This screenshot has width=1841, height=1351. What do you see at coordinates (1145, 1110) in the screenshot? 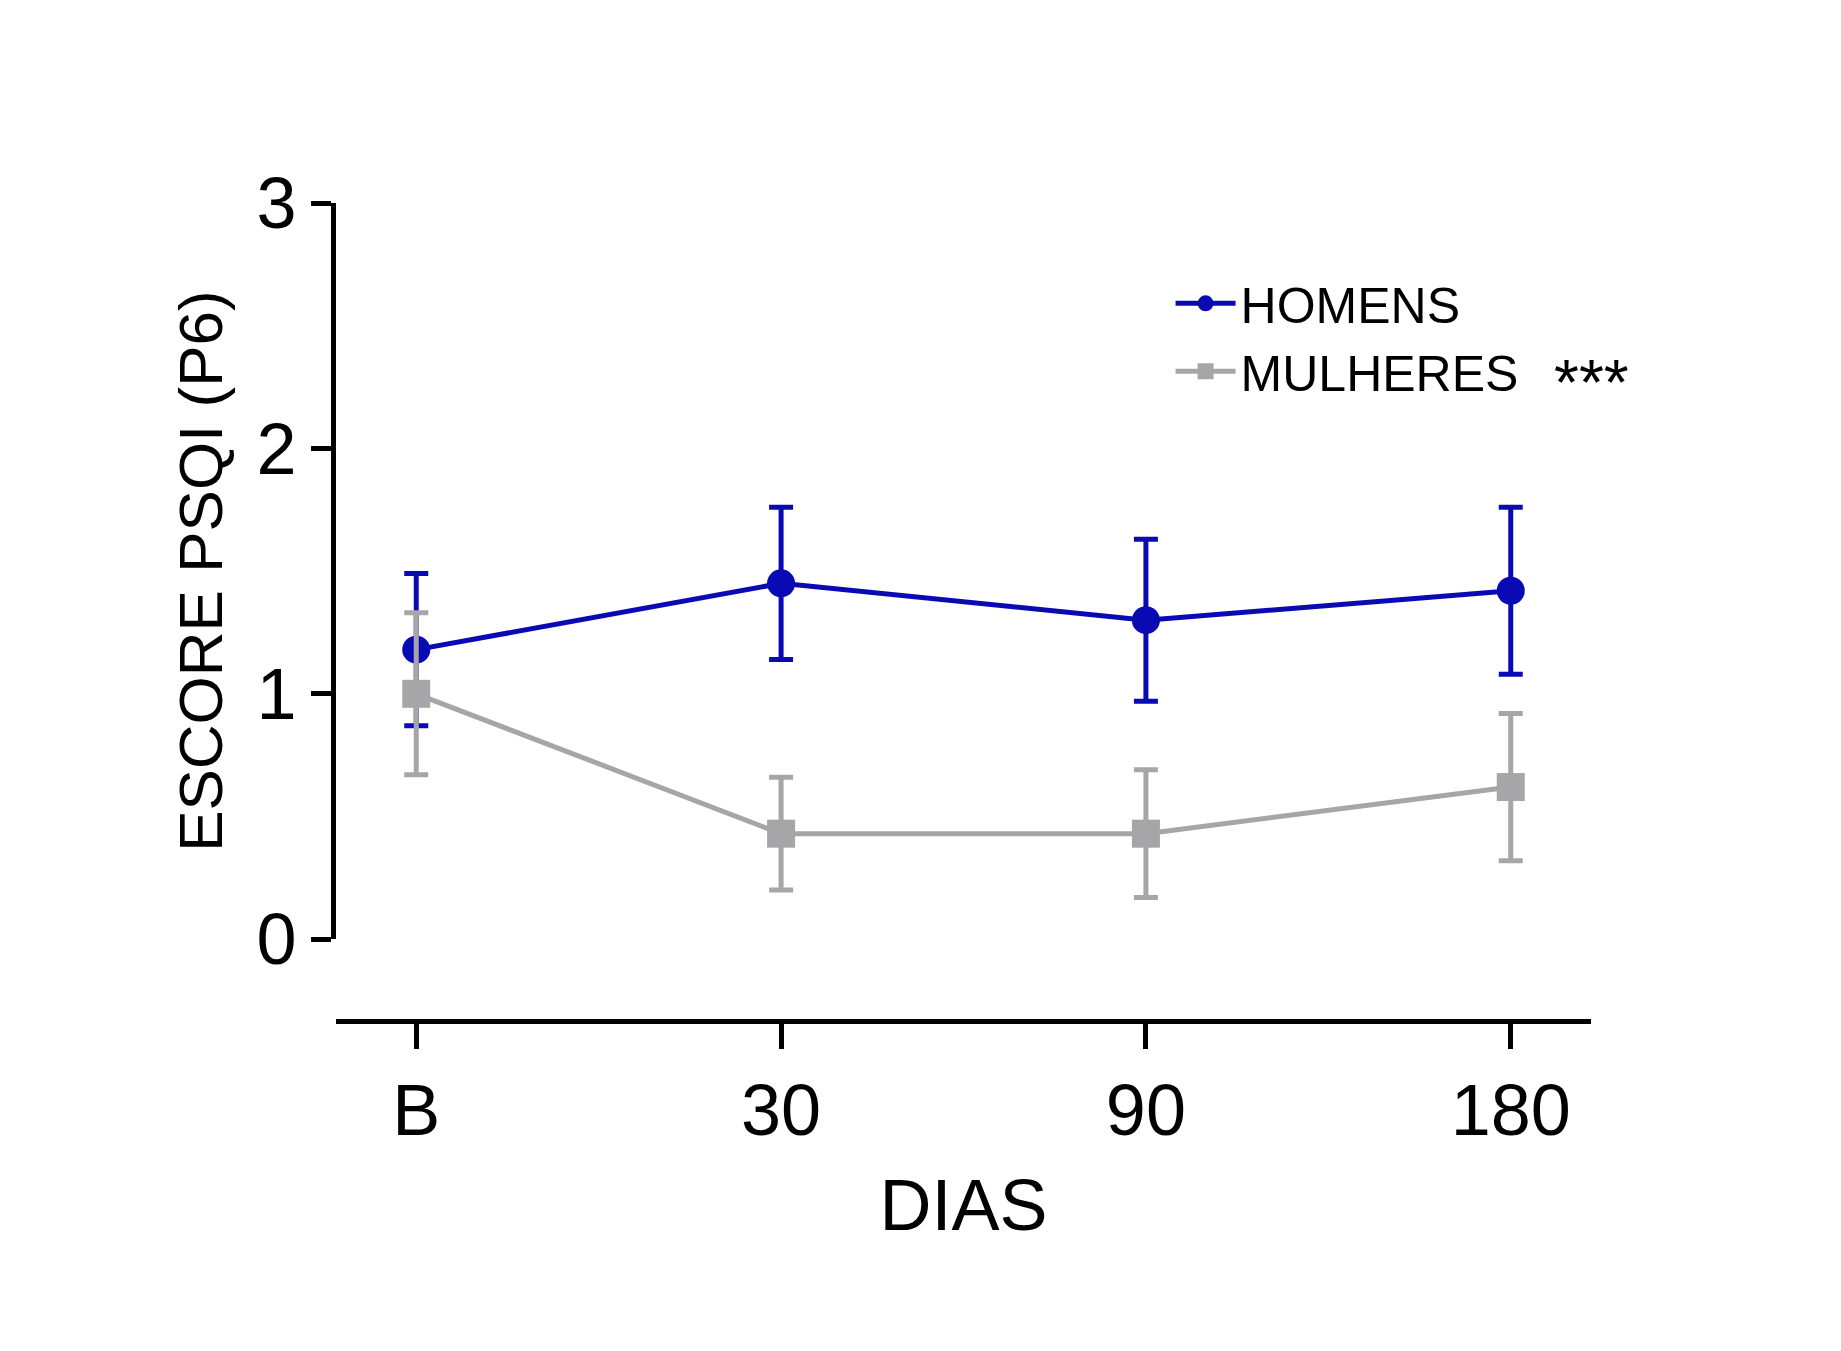
I see `x-tick-label: 90` at bounding box center [1145, 1110].